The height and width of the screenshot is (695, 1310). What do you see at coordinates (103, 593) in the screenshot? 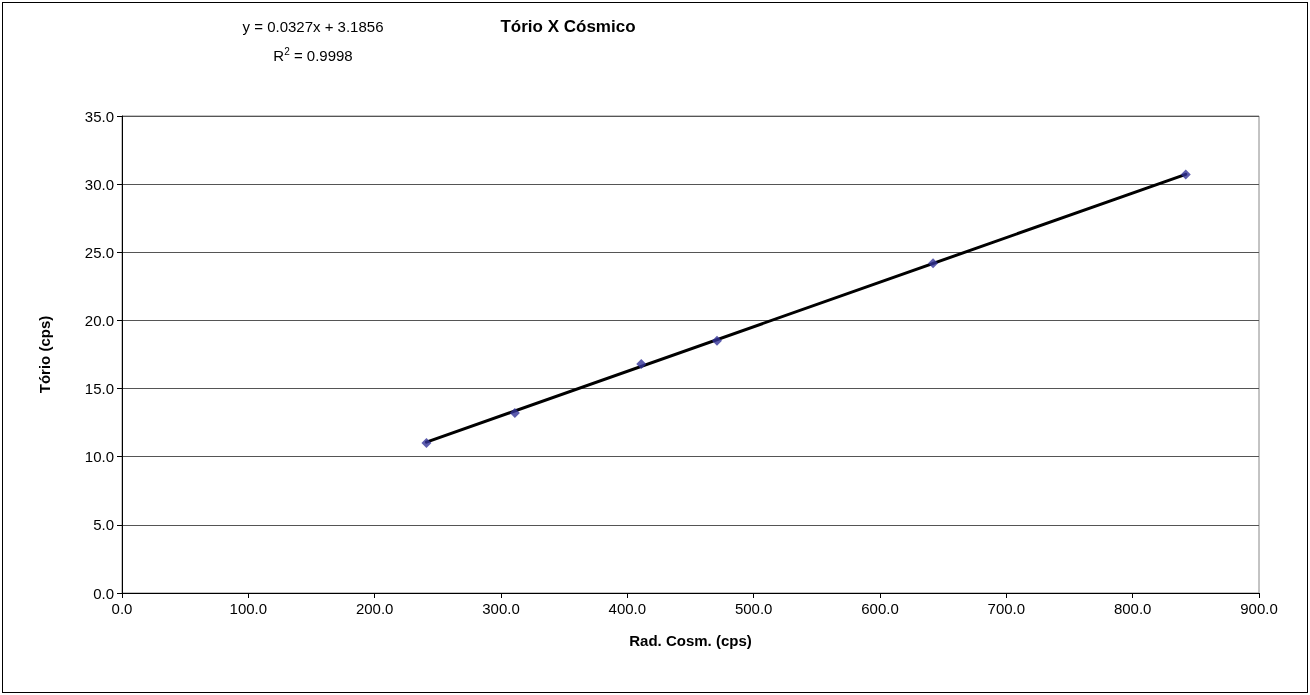
I see `y-tick-label: 0.0` at bounding box center [103, 593].